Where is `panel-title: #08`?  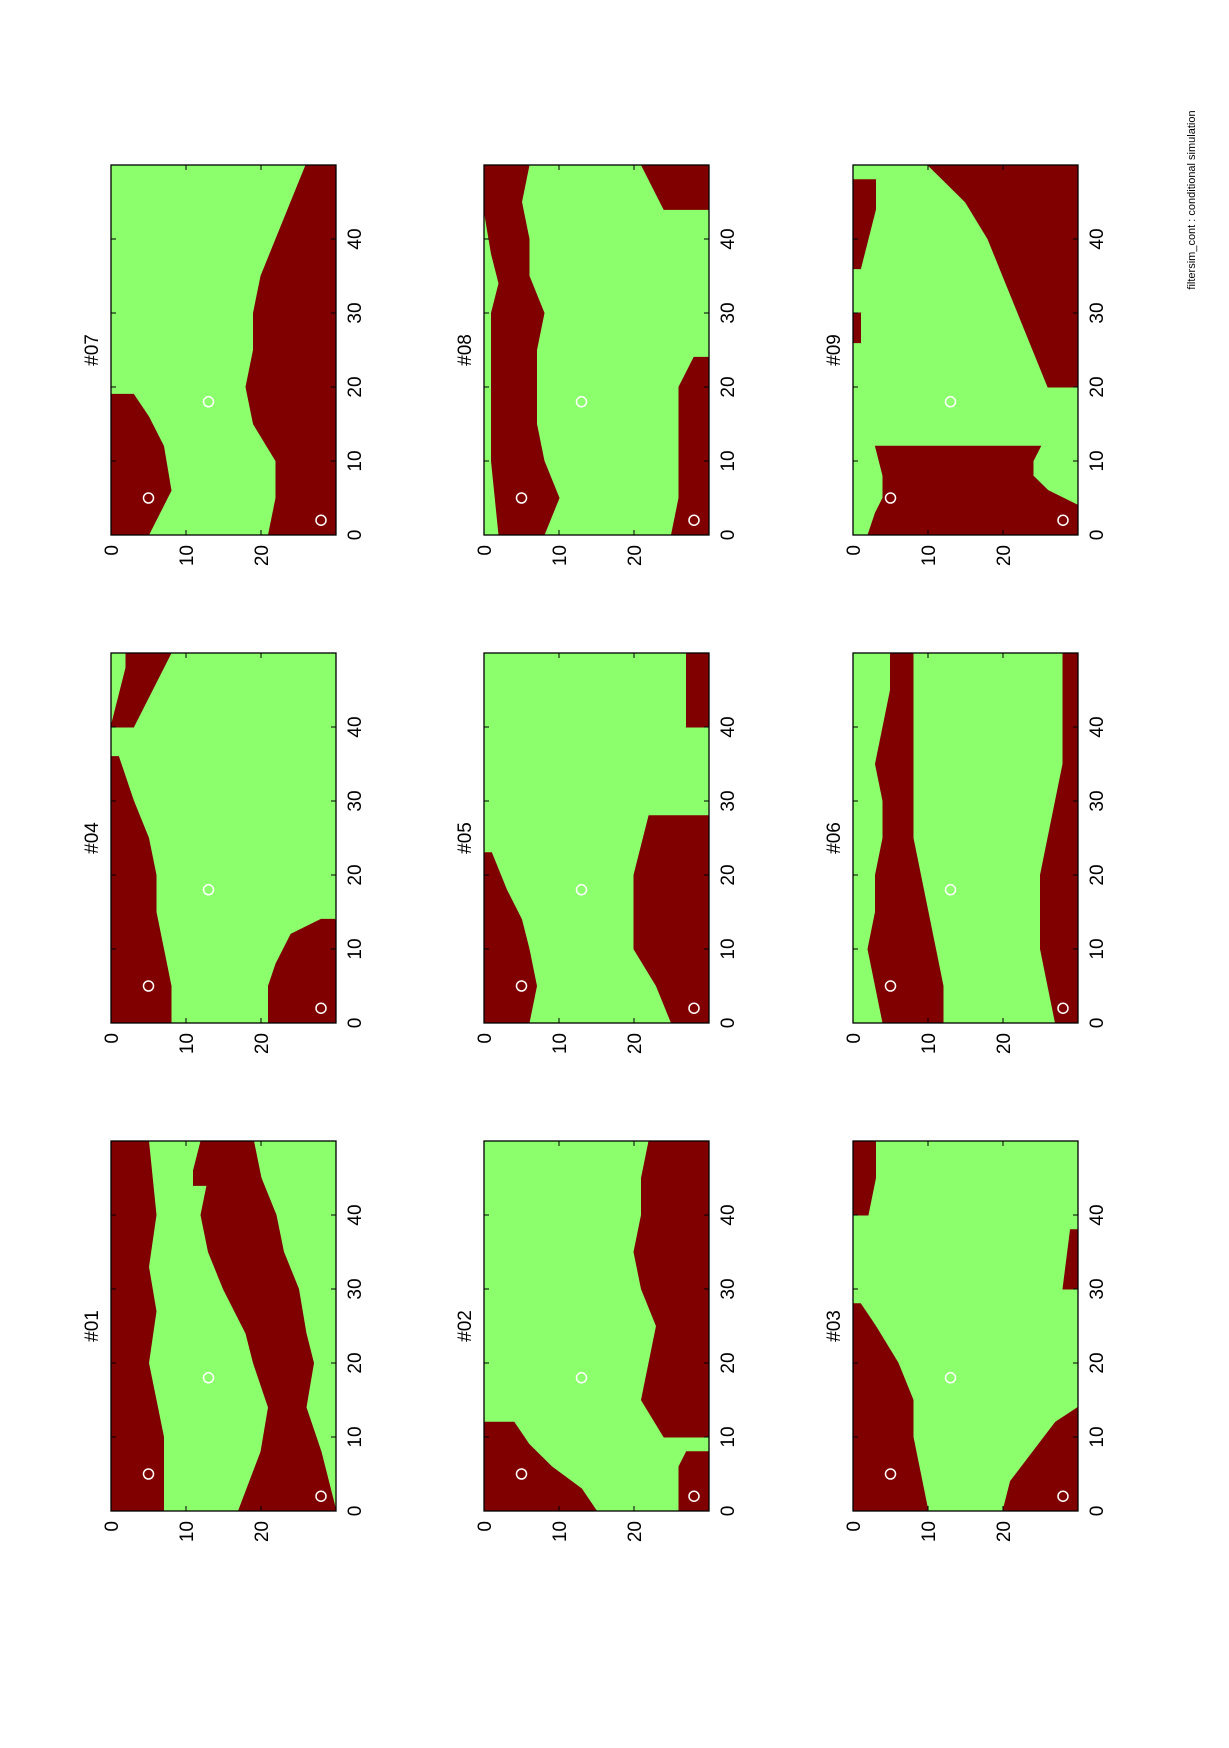
panel-title: #08 is located at coordinates (465, 350).